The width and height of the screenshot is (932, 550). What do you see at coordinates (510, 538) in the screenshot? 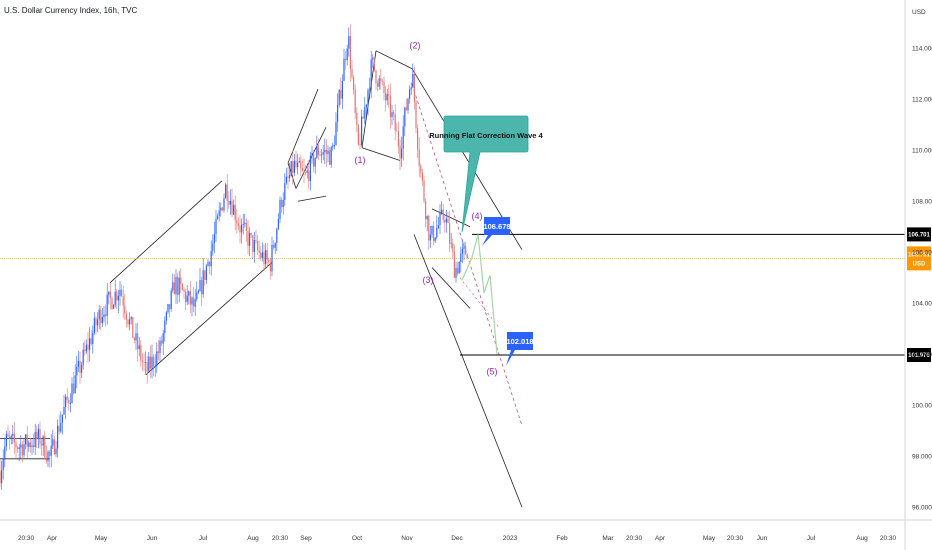
I see `x-tick-label: 2023` at bounding box center [510, 538].